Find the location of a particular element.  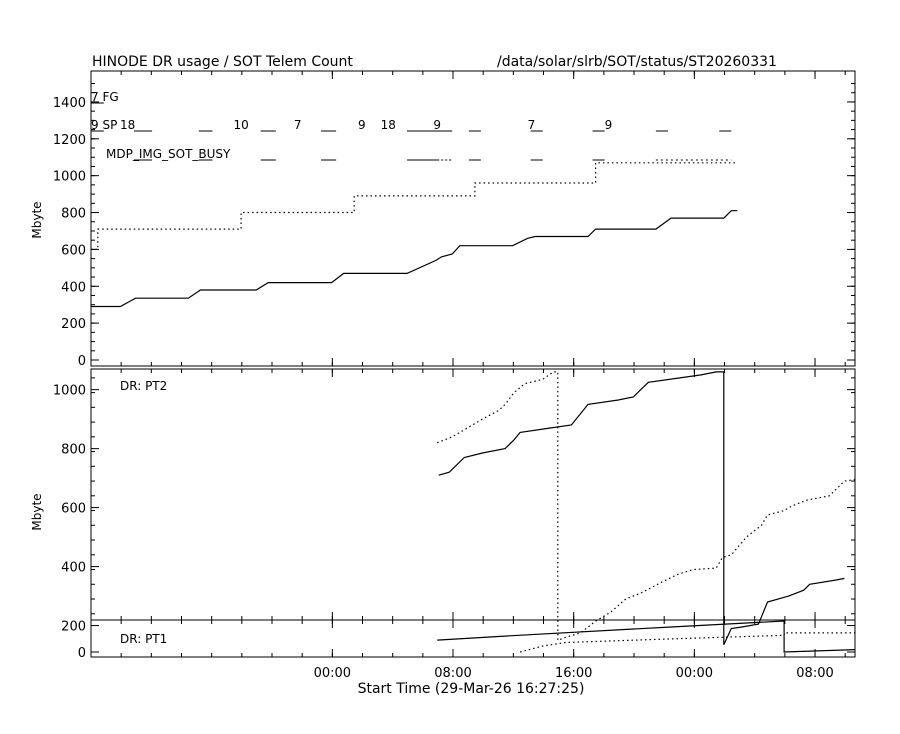

x-tick-label: 16:00 is located at coordinates (573, 673).